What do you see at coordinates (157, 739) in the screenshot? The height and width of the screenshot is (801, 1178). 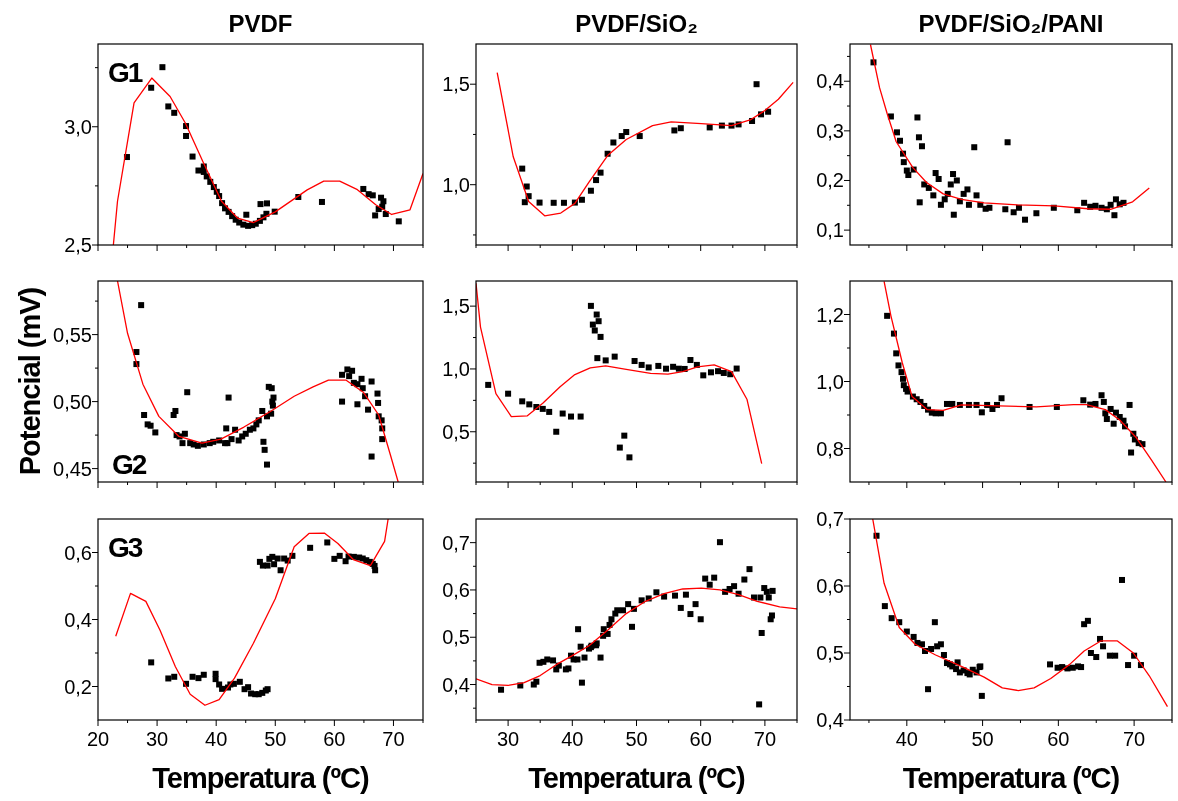 I see `x-tick-label: 30` at bounding box center [157, 739].